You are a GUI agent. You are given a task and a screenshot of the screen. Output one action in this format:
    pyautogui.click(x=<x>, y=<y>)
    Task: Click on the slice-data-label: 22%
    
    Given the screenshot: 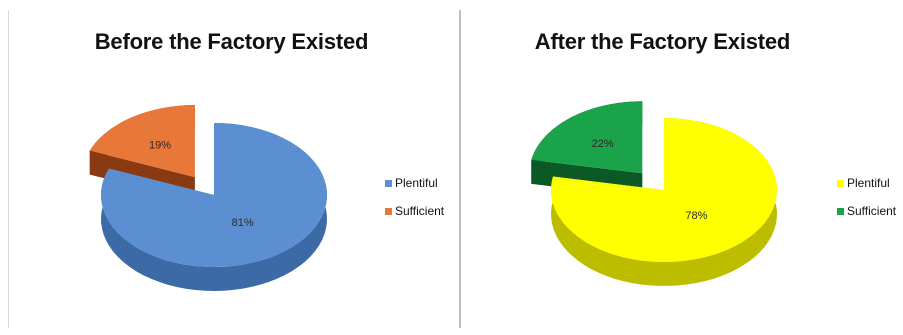 What is the action you would take?
    pyautogui.click(x=603, y=144)
    